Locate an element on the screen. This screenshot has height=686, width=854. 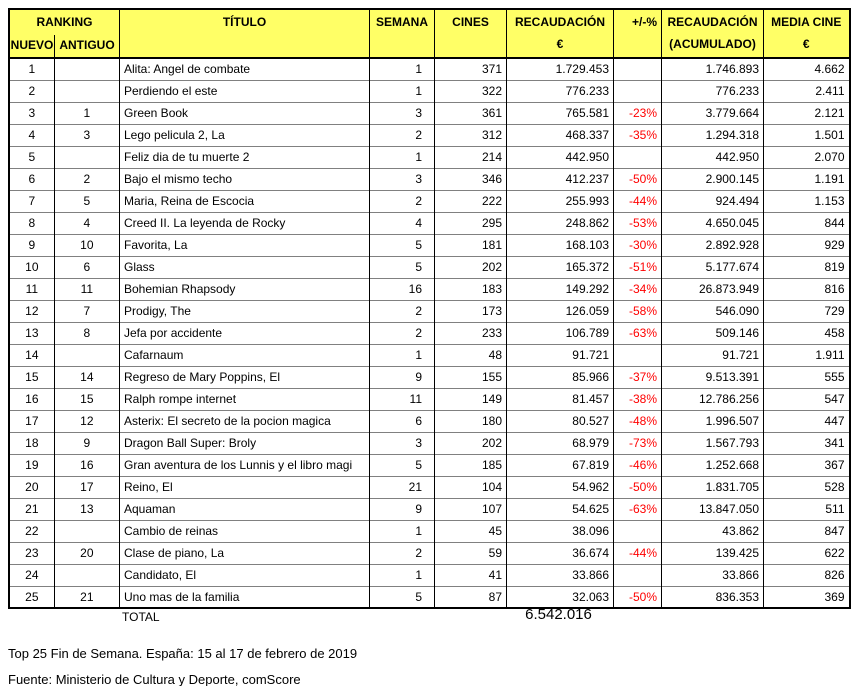
cell-title: Bohemian Rhapsody is located at coordinates (244, 288).